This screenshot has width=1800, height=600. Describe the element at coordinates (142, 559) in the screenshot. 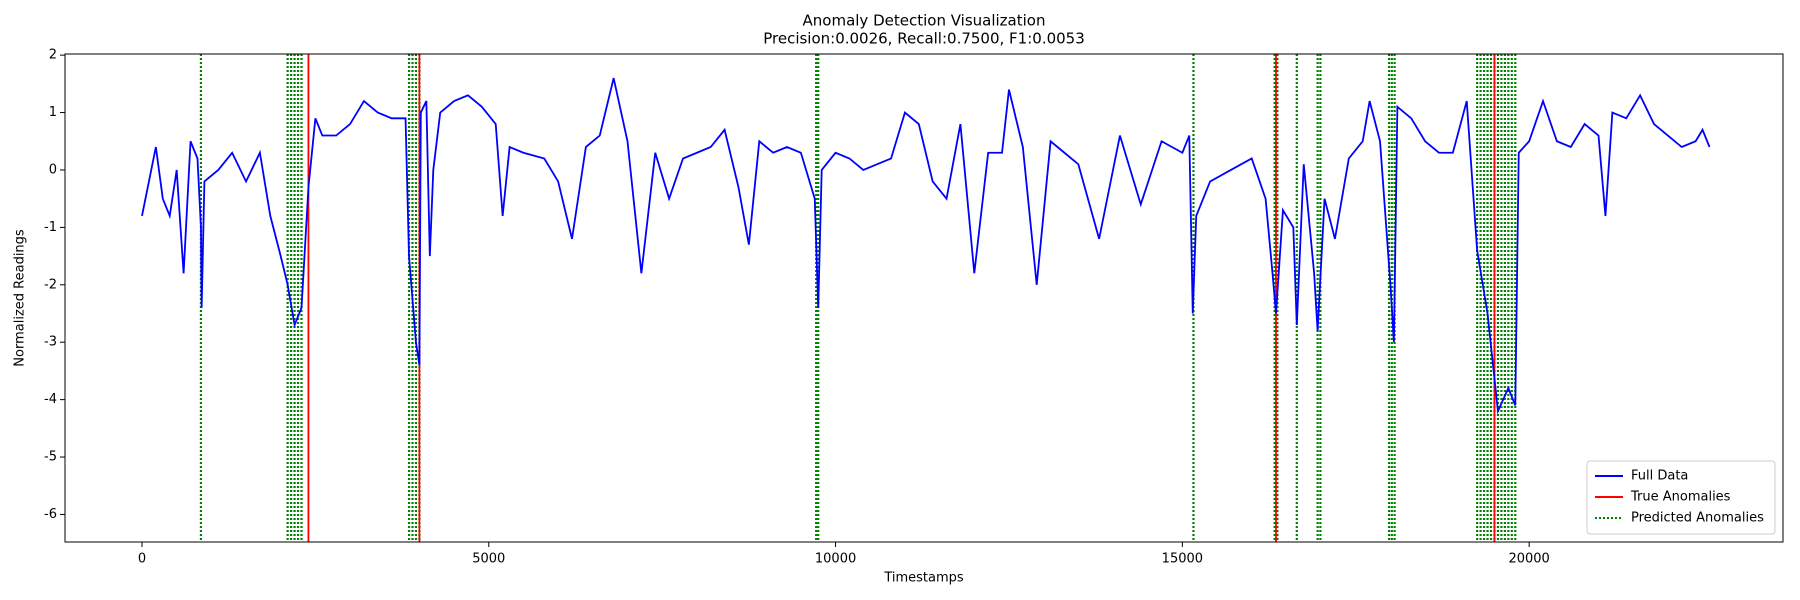

I see `x-tick-label: 0` at that location.